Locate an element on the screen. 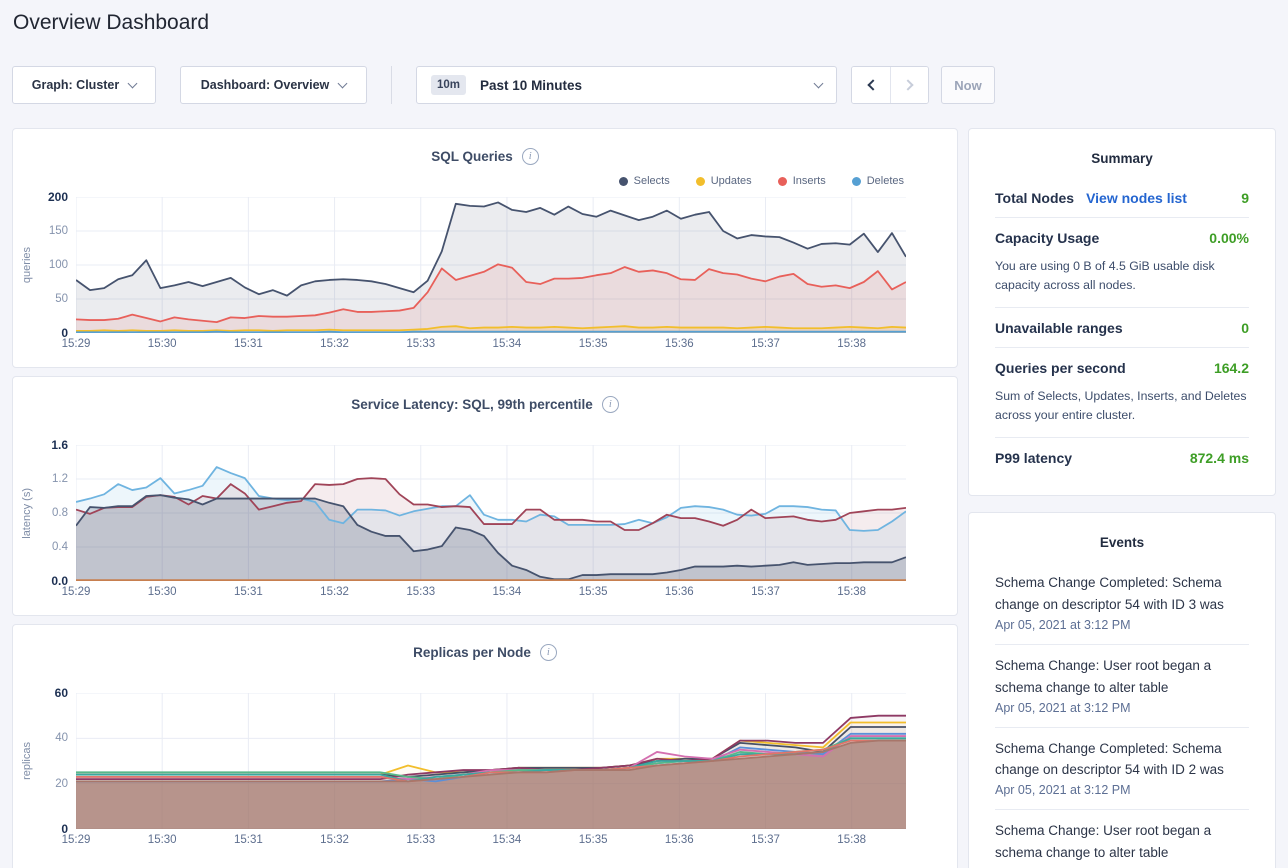 The width and height of the screenshot is (1288, 868). unavailable-ranges-value: 0 is located at coordinates (1245, 328).